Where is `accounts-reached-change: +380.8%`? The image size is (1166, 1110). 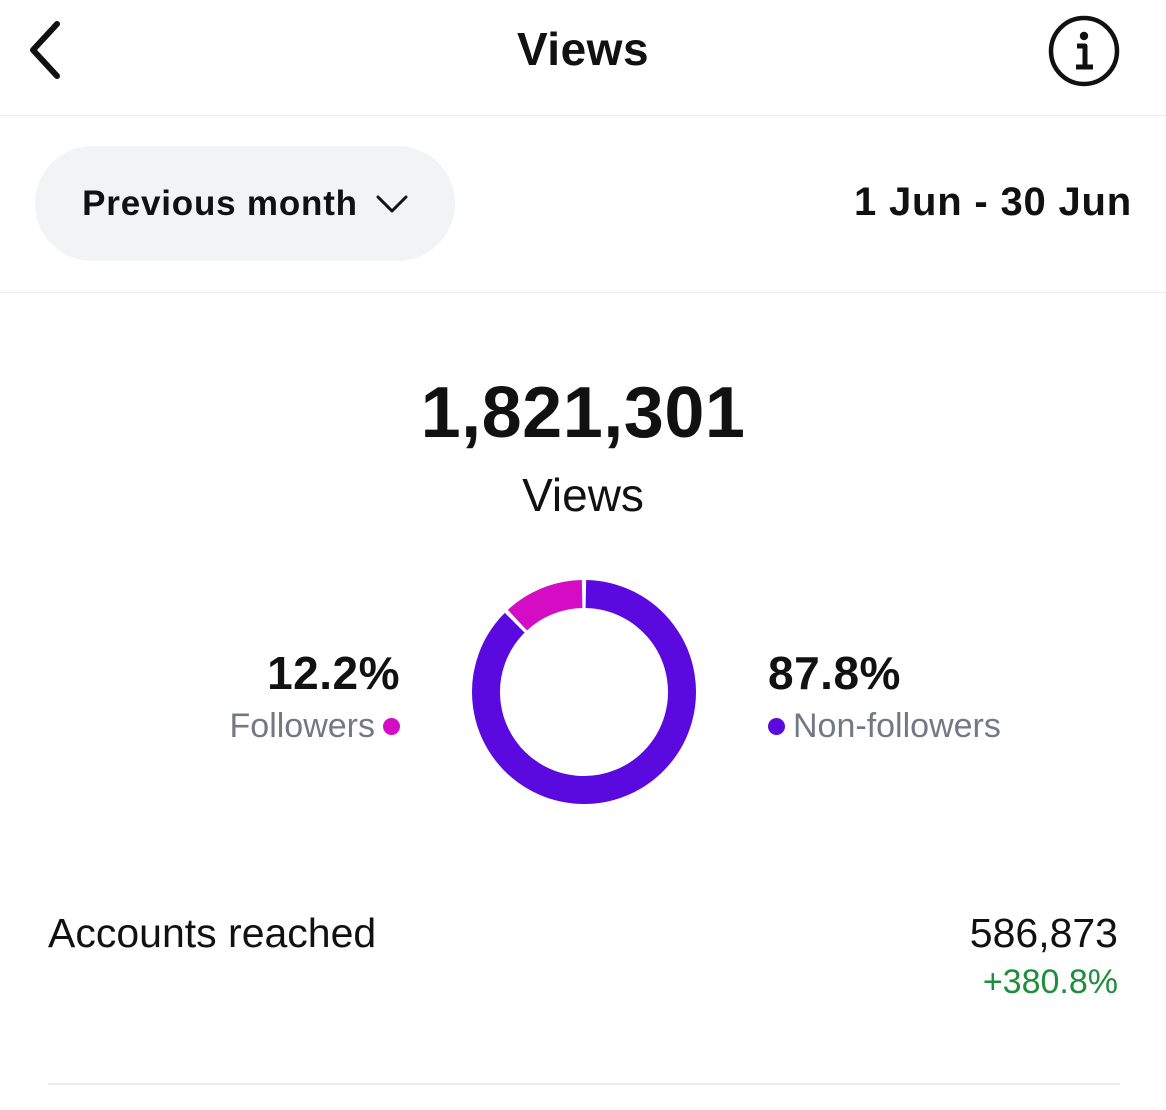
accounts-reached-change: +380.8% is located at coordinates (1050, 982).